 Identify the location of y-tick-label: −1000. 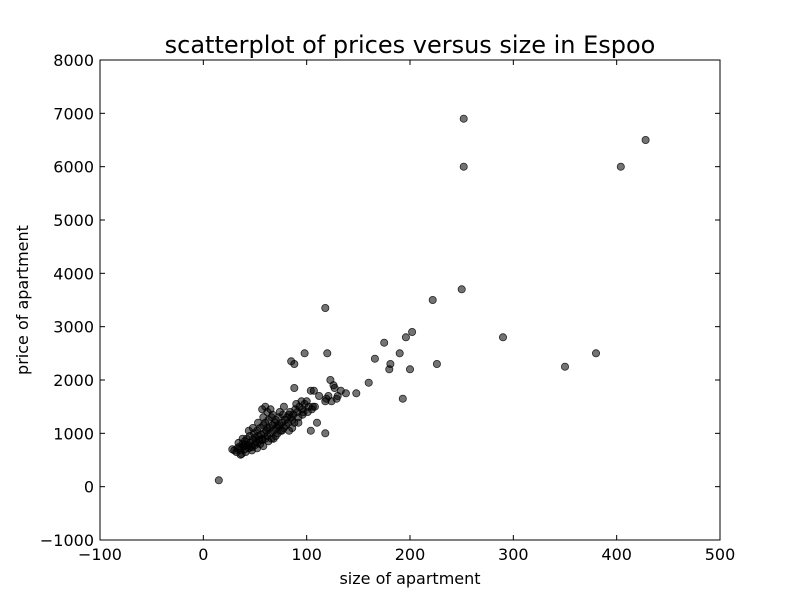
(67, 540).